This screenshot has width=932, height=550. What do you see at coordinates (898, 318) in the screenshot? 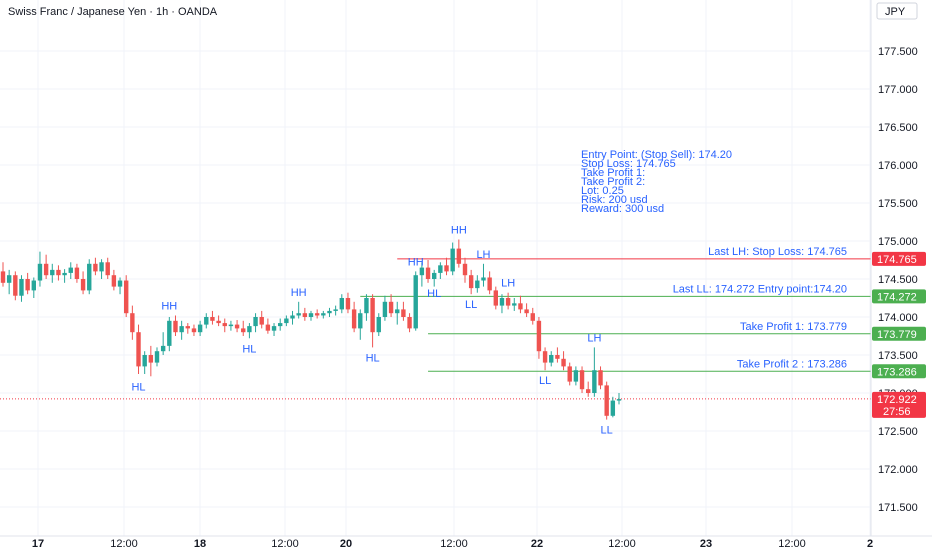
I see `price-tick-label: 174.000` at bounding box center [898, 318].